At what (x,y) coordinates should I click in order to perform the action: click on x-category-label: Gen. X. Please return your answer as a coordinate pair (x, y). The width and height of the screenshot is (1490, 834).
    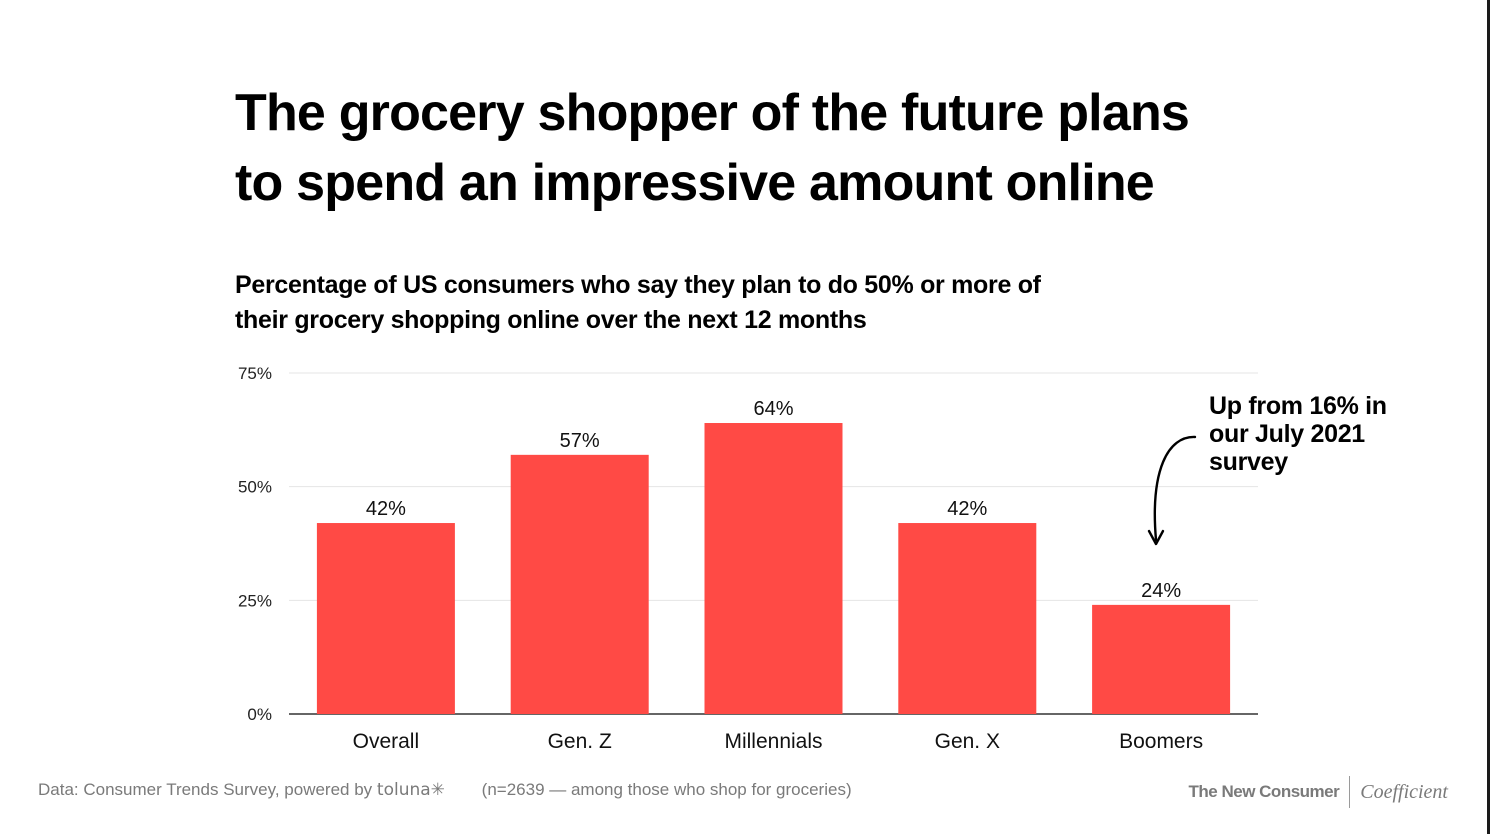
    Looking at the image, I should click on (967, 741).